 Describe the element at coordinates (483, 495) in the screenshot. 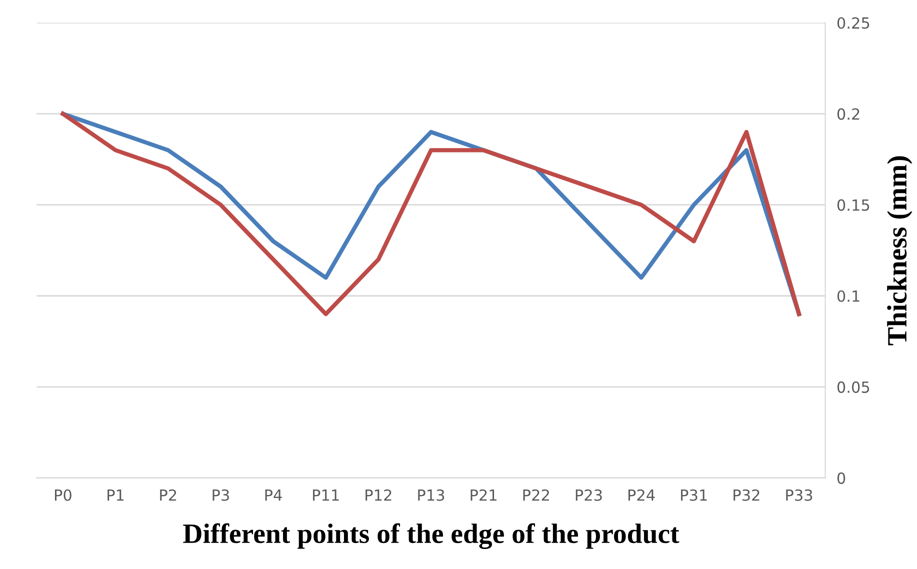

I see `x-tick-label: P21` at that location.